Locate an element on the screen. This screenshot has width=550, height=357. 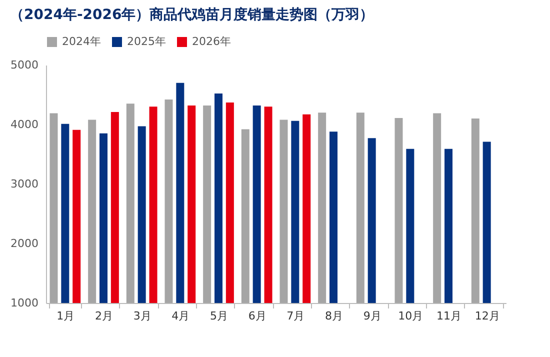
y-tick-label: 5000 is located at coordinates (24, 65).